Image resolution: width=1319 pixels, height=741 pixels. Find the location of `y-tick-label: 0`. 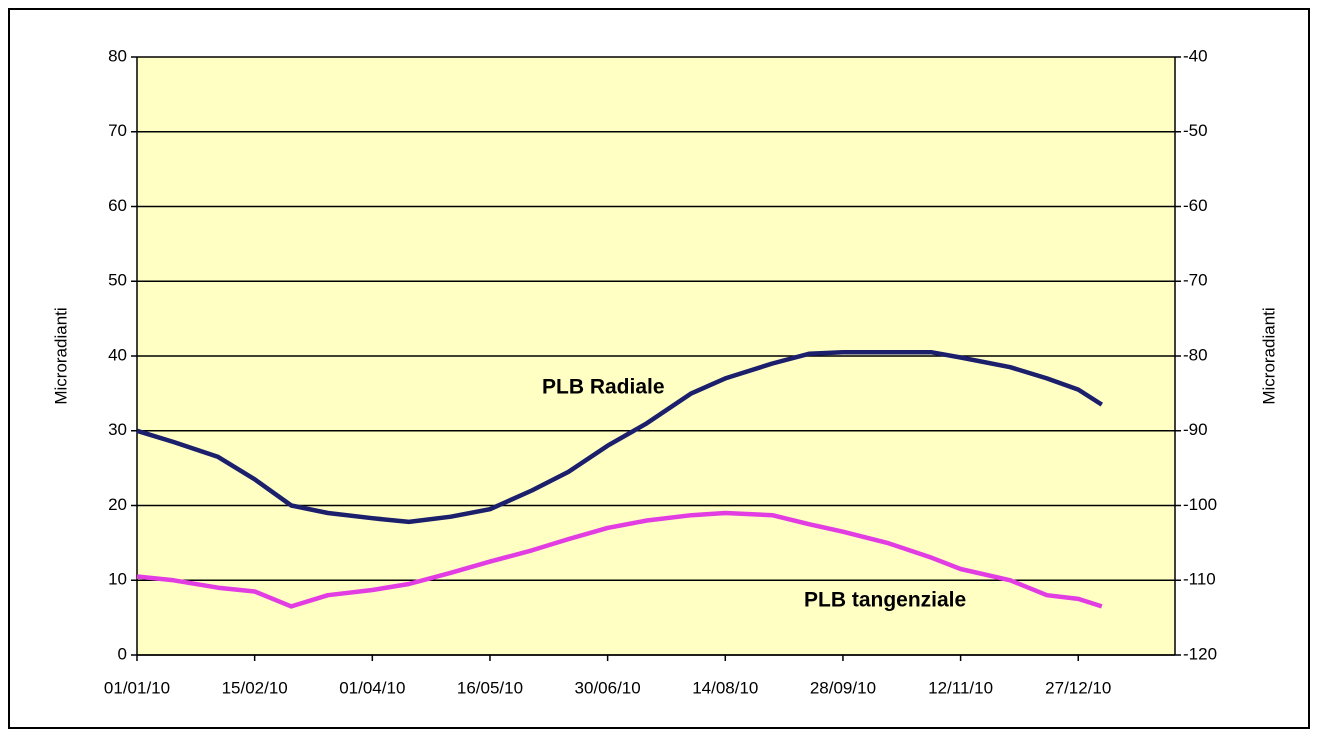

y-tick-label: 0 is located at coordinates (122, 653).